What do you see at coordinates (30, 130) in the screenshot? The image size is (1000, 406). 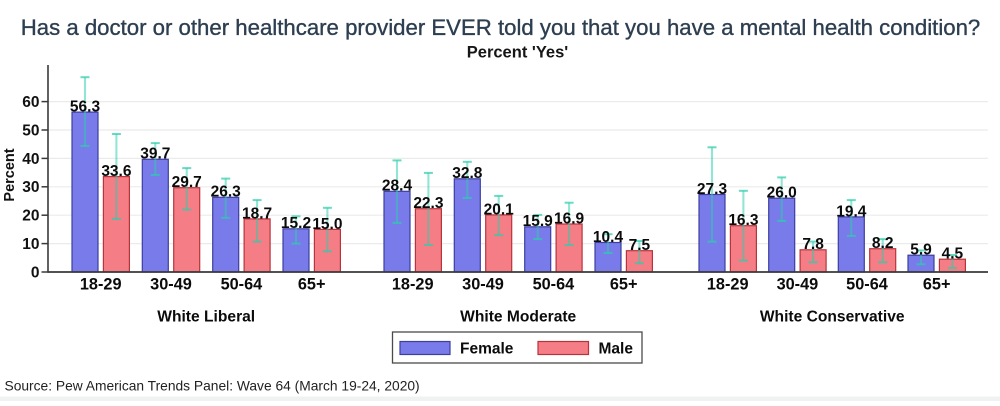 I see `svg-text: 50` at bounding box center [30, 130].